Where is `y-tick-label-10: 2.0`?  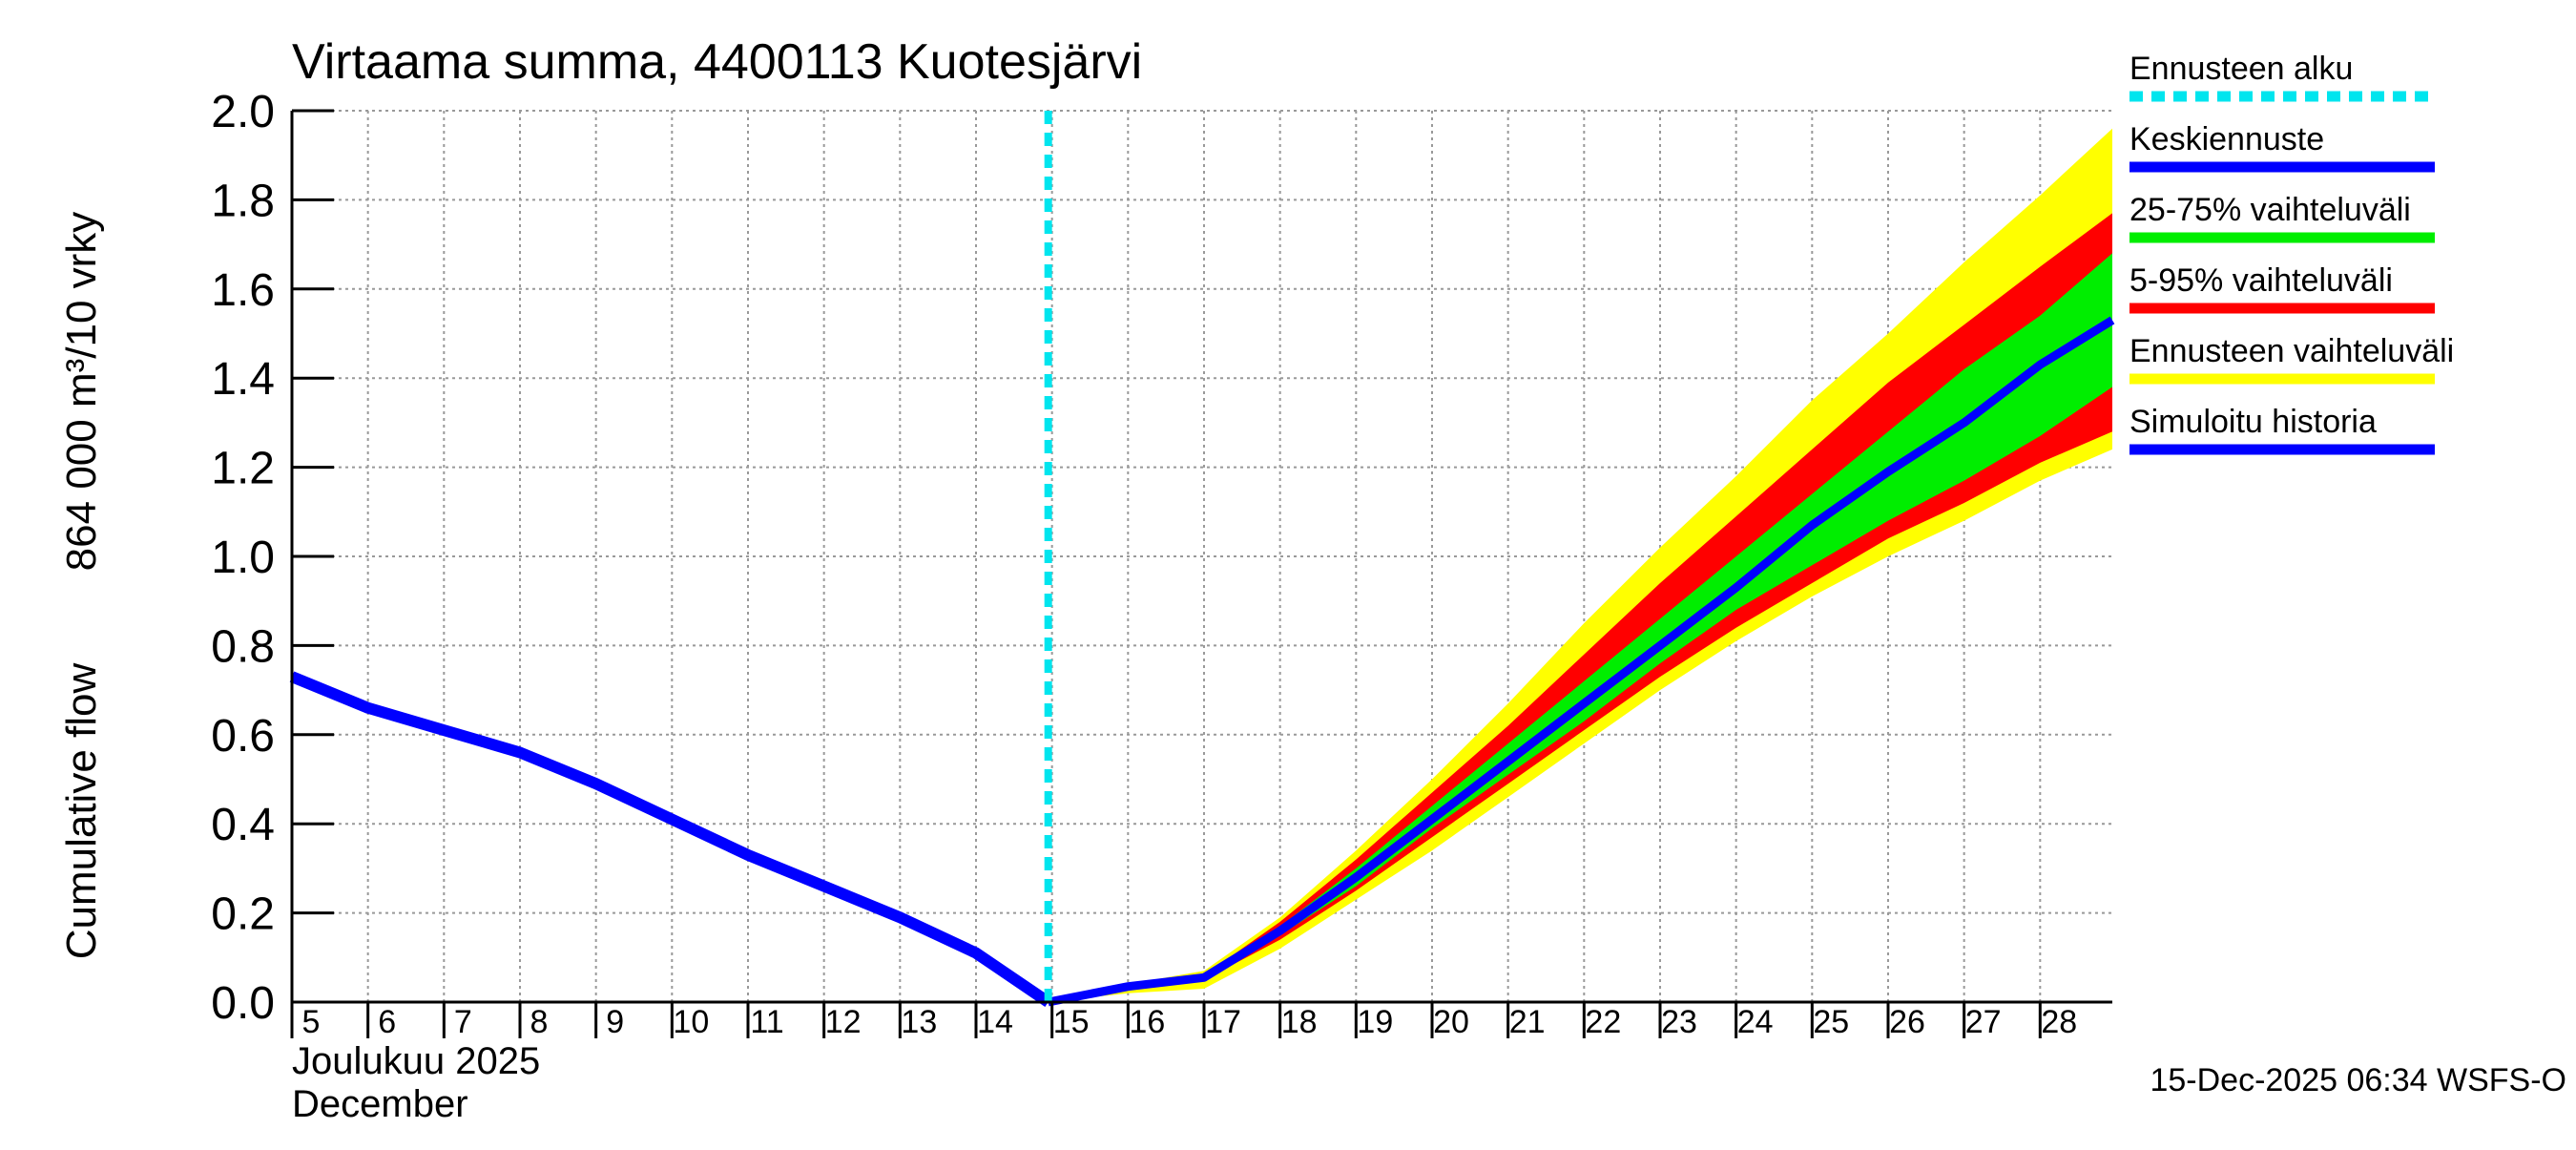 y-tick-label-10: 2.0 is located at coordinates (243, 112).